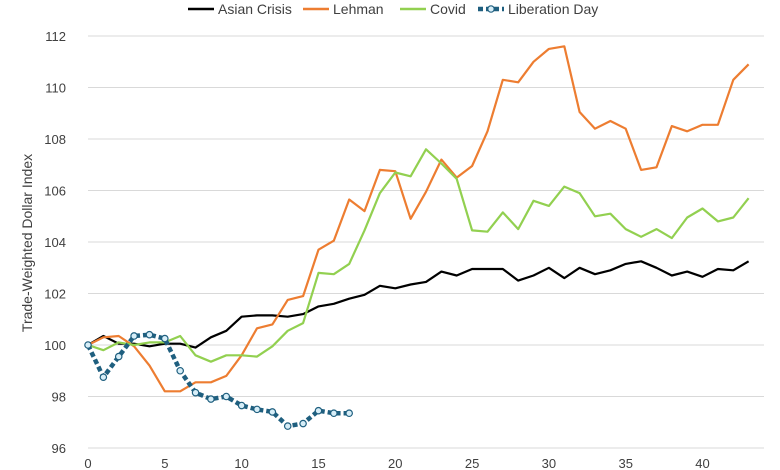  Describe the element at coordinates (55, 88) in the screenshot. I see `y-tick-label: 110` at that location.